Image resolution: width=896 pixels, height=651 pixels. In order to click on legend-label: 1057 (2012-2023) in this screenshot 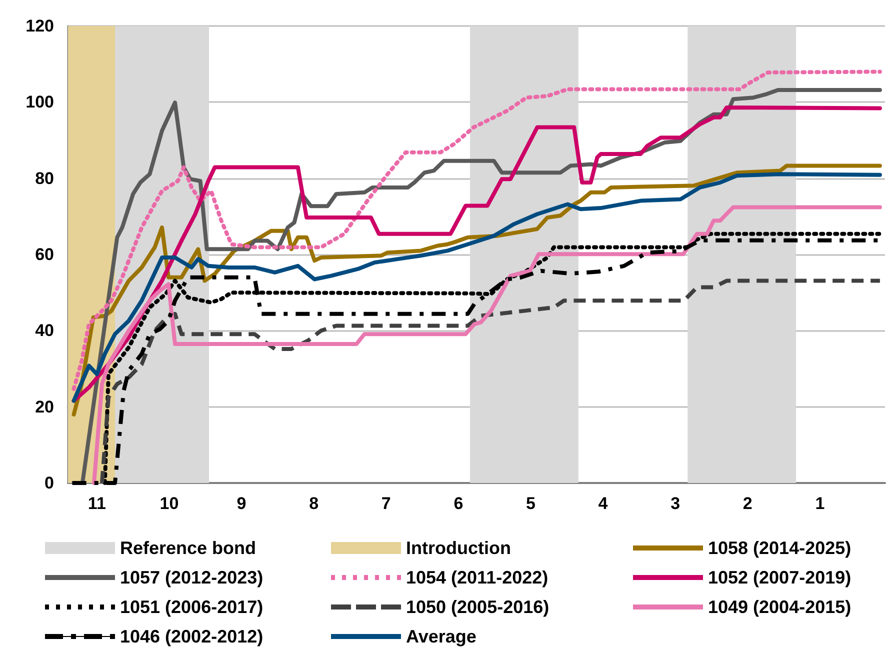, I will do `click(192, 578)`.